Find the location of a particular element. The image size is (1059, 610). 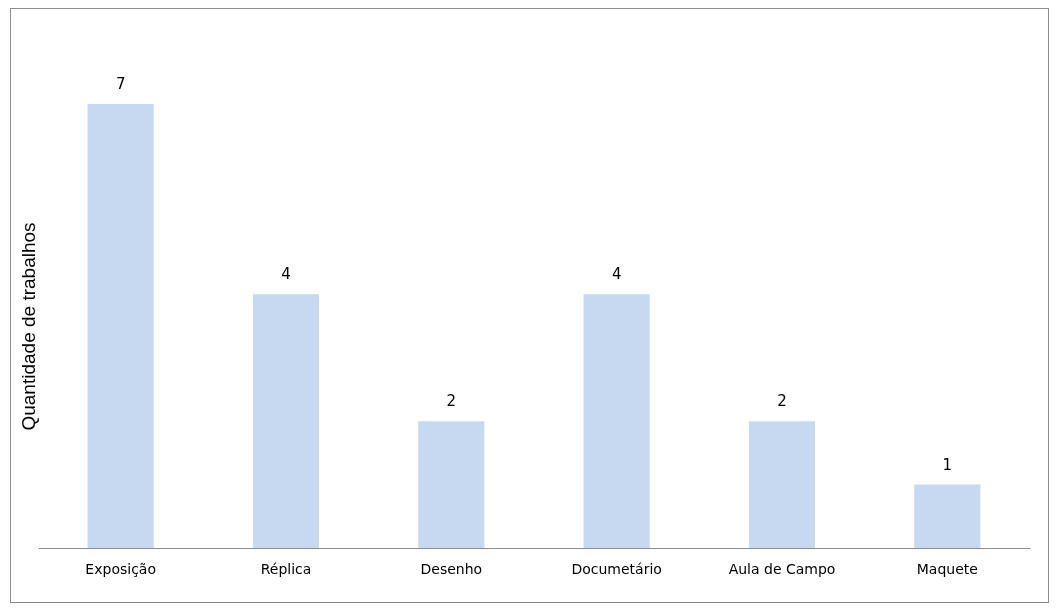

x-tick-label: Maquete is located at coordinates (947, 568).